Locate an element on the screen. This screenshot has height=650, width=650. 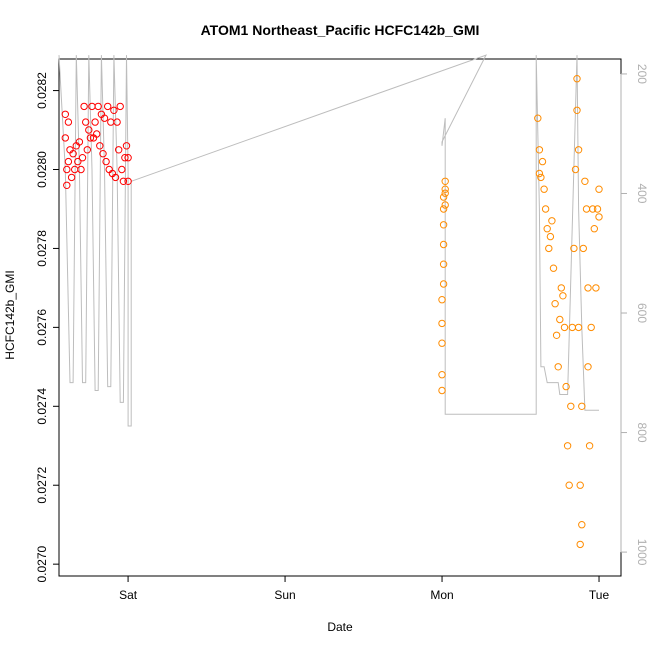
y-tick-label: 0.0280 is located at coordinates (42, 169).